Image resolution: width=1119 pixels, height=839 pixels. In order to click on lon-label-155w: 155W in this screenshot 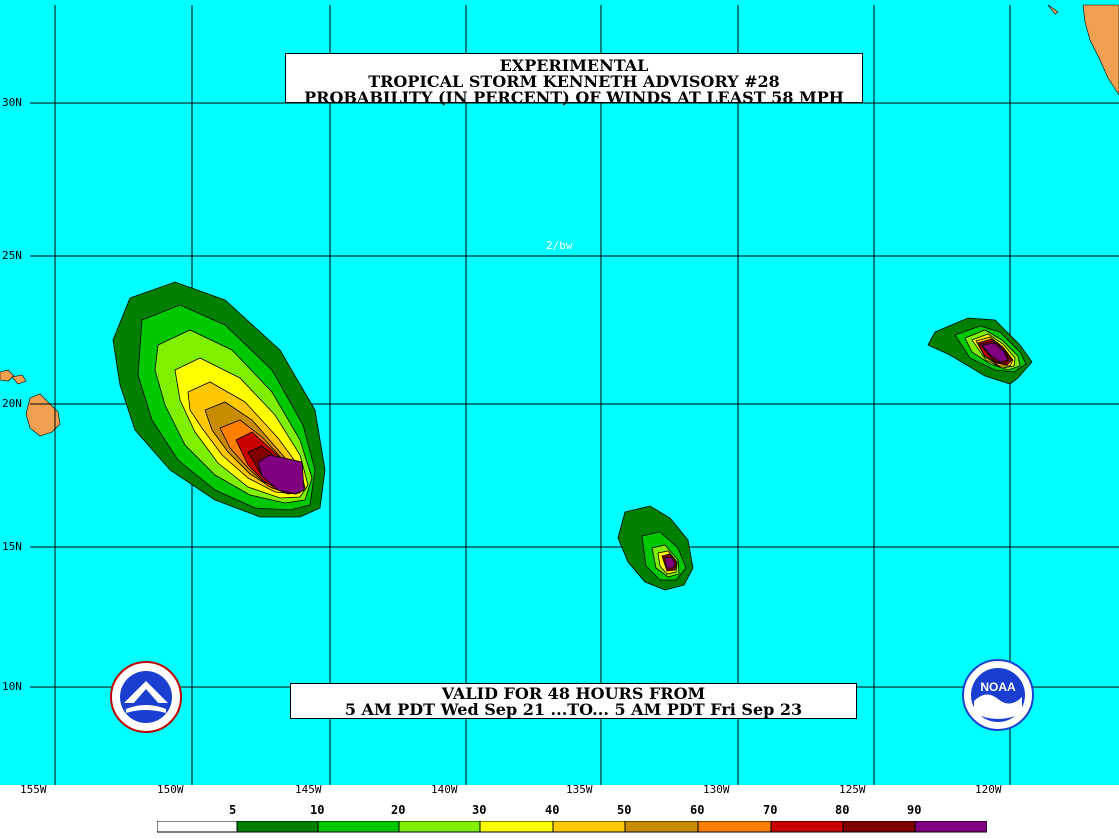, I will do `click(33, 789)`.